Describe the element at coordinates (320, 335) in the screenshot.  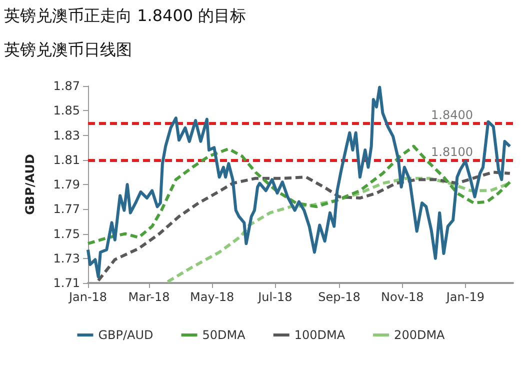
I see `legend-label: 100DMA` at that location.